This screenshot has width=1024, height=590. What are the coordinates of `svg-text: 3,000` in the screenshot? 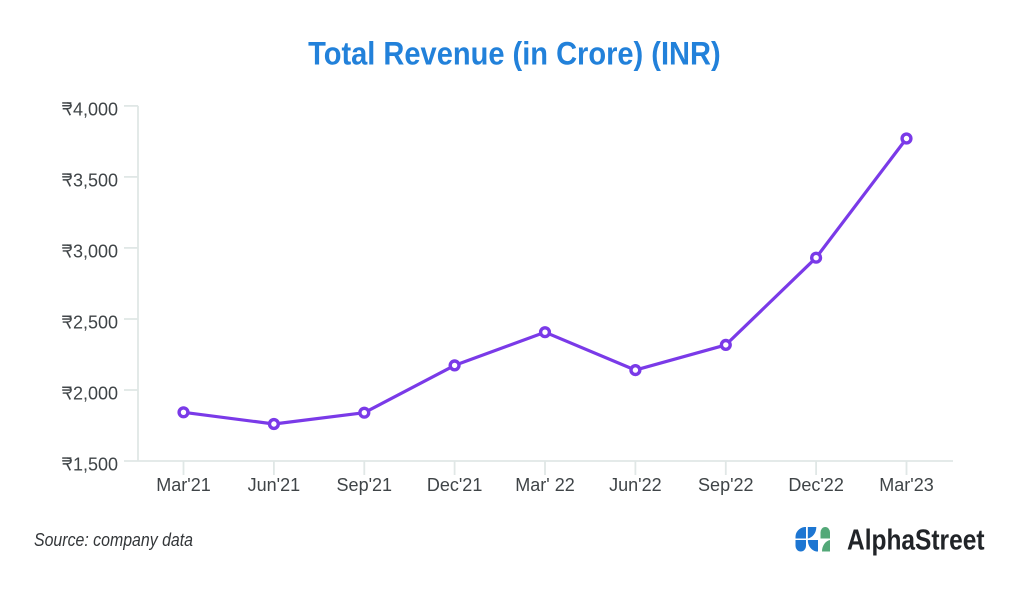 It's located at (95, 252).